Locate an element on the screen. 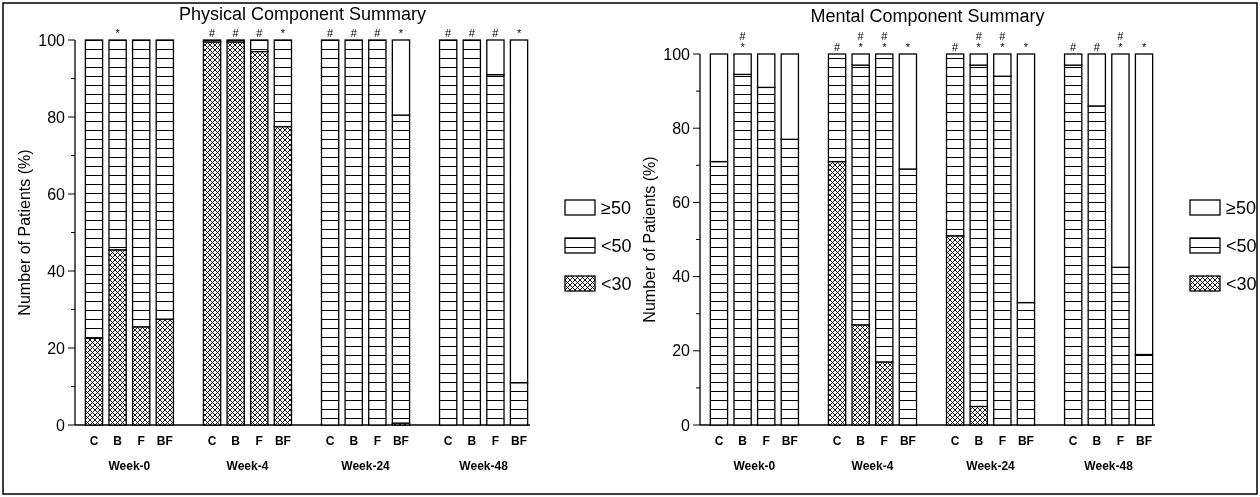 This screenshot has height=497, width=1260. chart-title: Mental Component Summary is located at coordinates (927, 16).